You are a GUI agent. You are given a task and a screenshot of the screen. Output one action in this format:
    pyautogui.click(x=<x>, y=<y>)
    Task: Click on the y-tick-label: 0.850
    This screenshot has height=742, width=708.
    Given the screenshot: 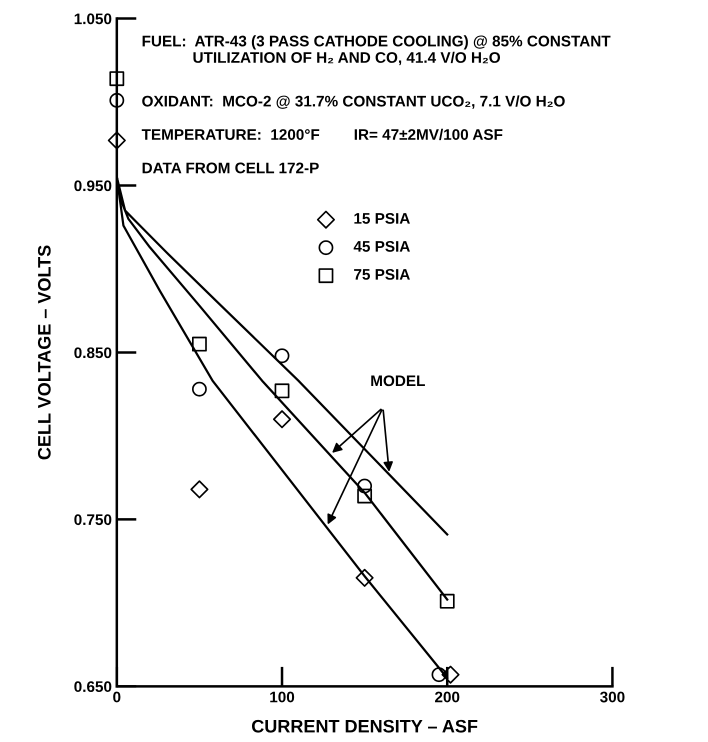 What is the action you would take?
    pyautogui.click(x=93, y=352)
    